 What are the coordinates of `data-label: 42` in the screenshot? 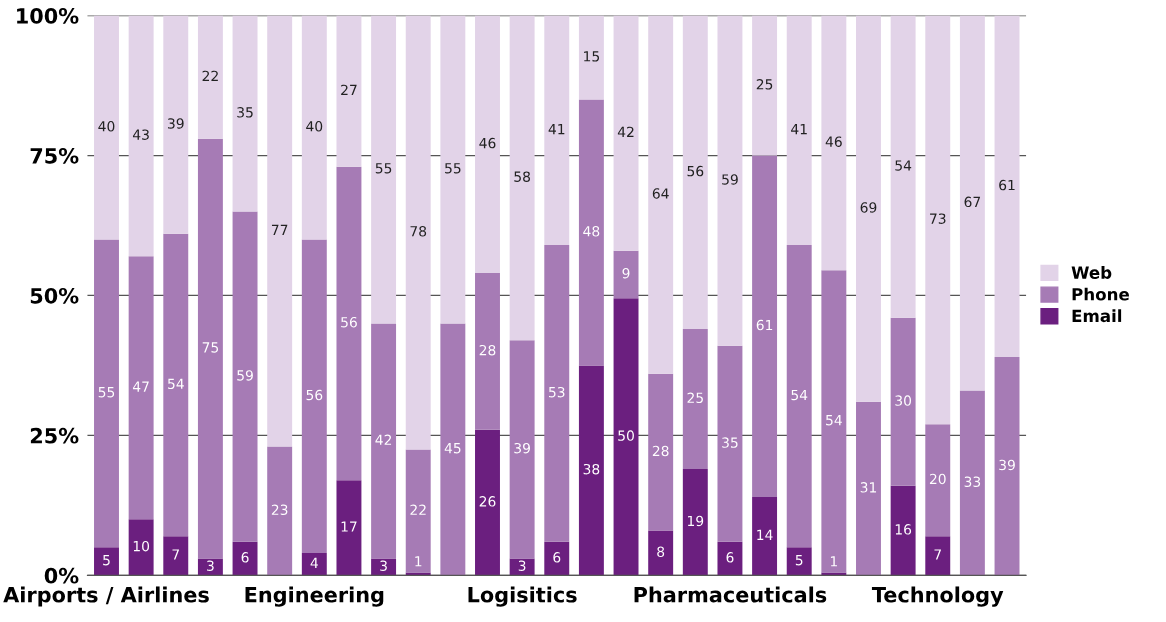 It's located at (383, 439).